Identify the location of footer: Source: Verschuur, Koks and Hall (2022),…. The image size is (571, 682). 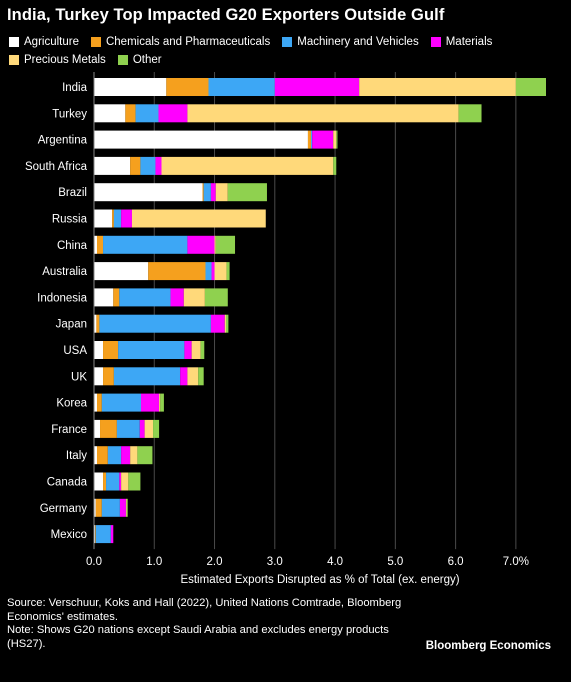
(212, 624).